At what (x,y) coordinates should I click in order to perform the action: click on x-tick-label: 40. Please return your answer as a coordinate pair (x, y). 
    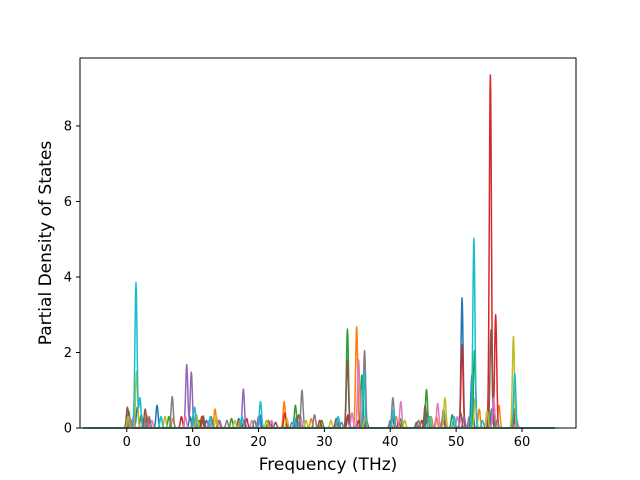
    Looking at the image, I should click on (390, 442).